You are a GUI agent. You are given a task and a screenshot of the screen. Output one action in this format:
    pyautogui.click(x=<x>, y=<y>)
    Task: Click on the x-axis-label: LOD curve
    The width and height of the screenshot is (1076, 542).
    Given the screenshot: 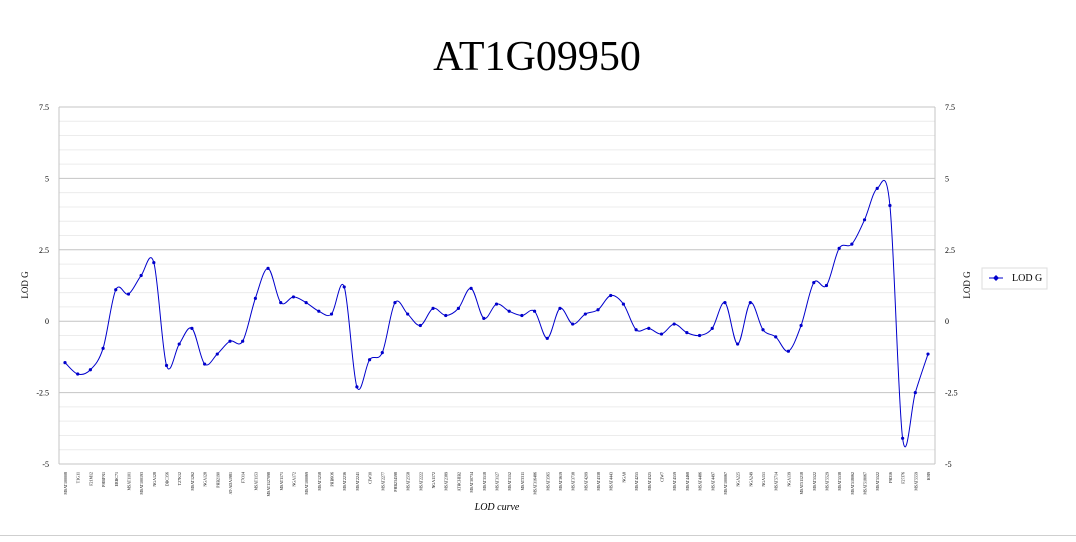 What is the action you would take?
    pyautogui.click(x=497, y=507)
    